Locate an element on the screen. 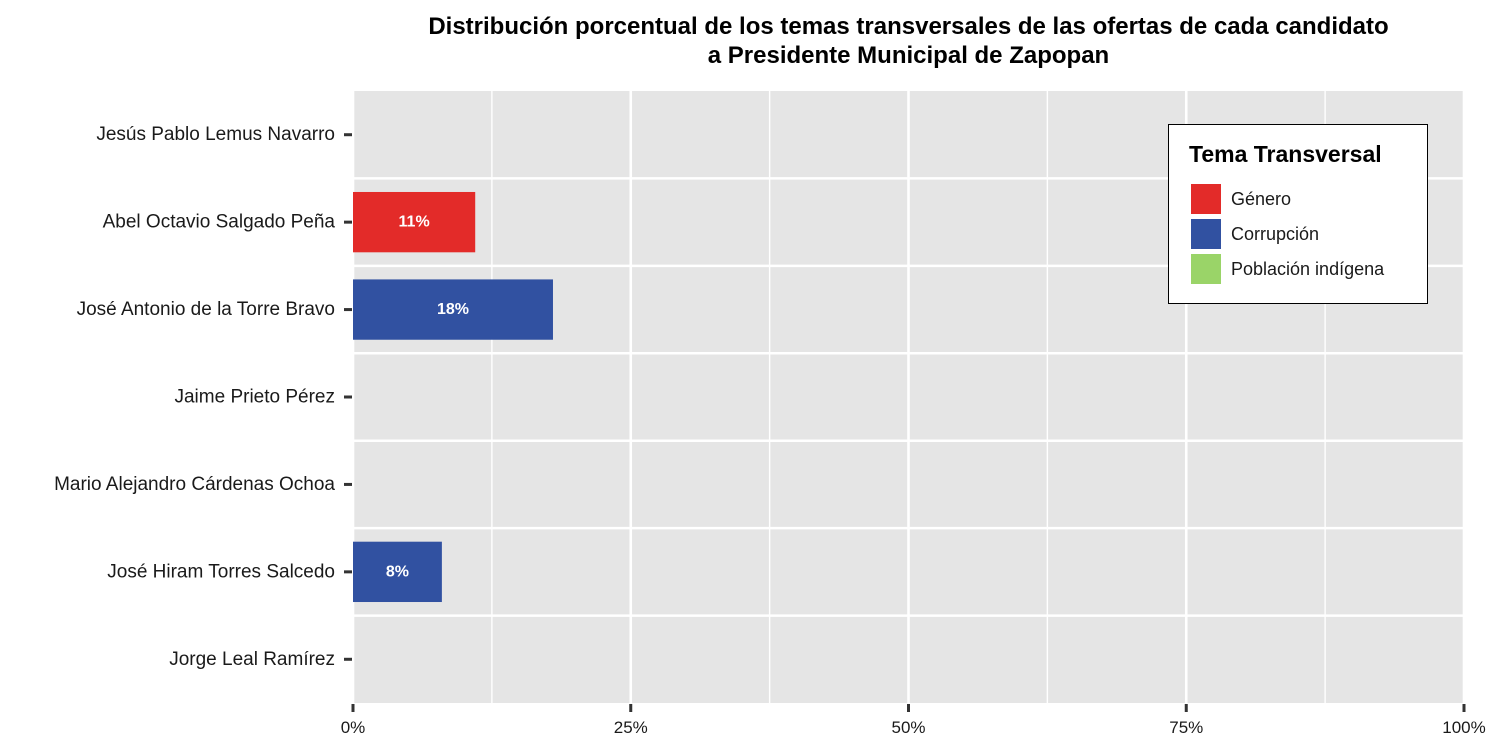 The height and width of the screenshot is (750, 1500). bar-data-label: 8% is located at coordinates (397, 571).